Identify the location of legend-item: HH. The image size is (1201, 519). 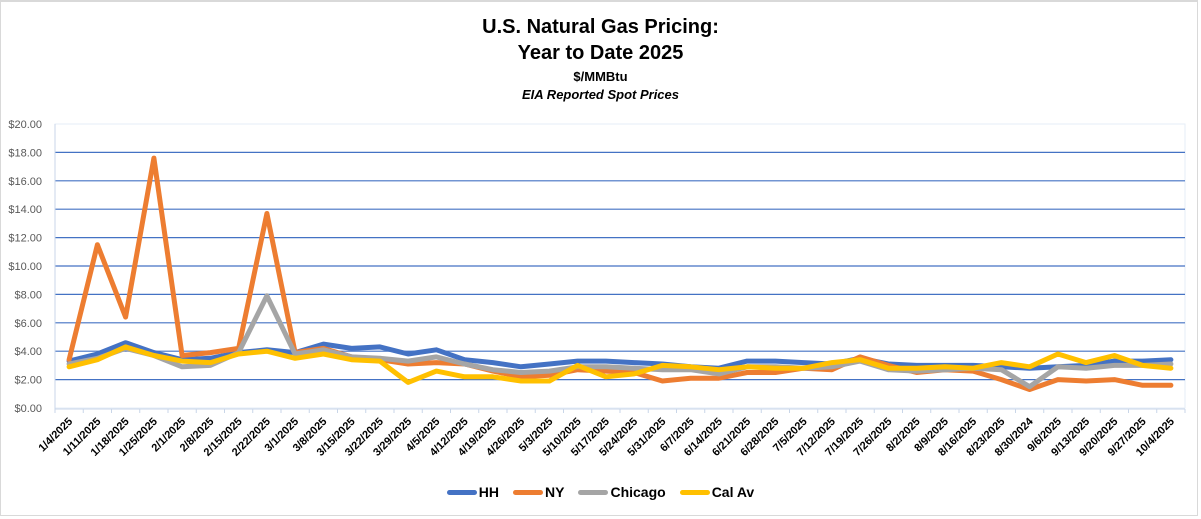
(472, 492).